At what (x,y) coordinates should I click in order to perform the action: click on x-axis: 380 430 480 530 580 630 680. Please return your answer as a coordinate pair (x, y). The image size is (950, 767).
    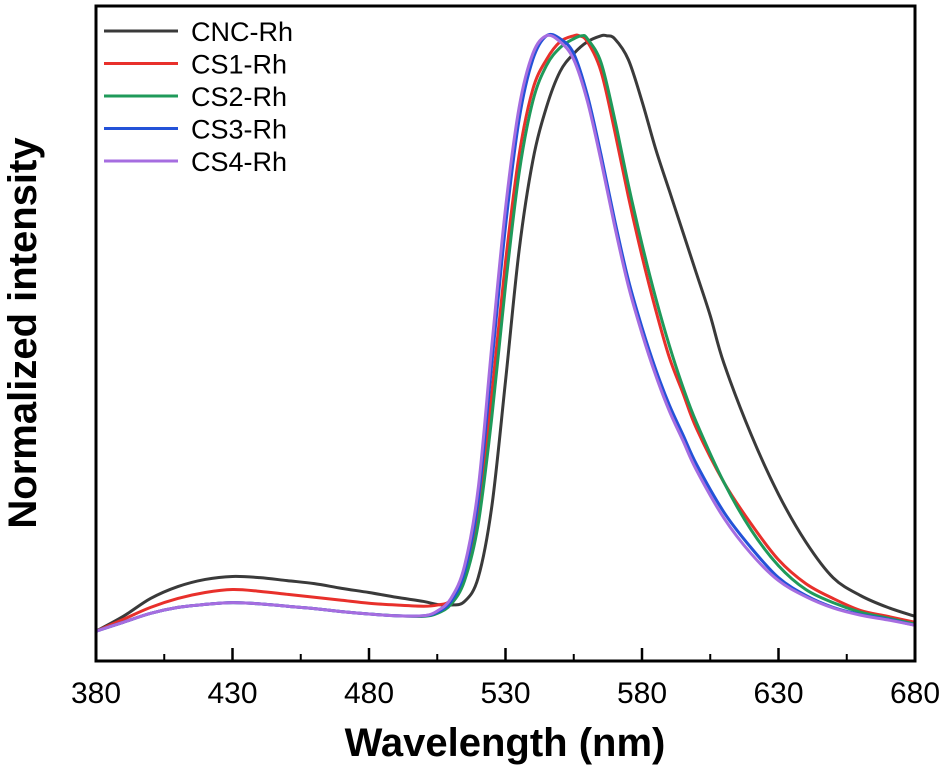
    Looking at the image, I should click on (505, 679).